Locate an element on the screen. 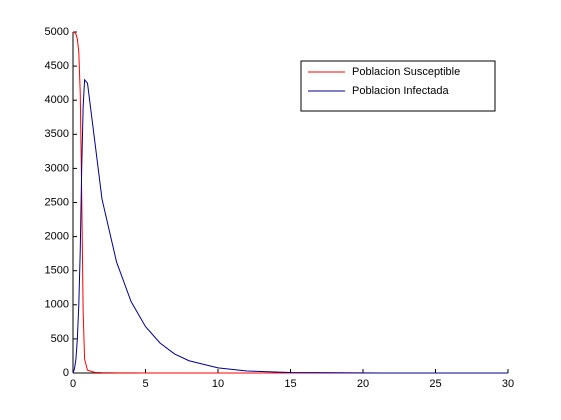 The width and height of the screenshot is (561, 420). y-tick-label: 2000 is located at coordinates (57, 237).